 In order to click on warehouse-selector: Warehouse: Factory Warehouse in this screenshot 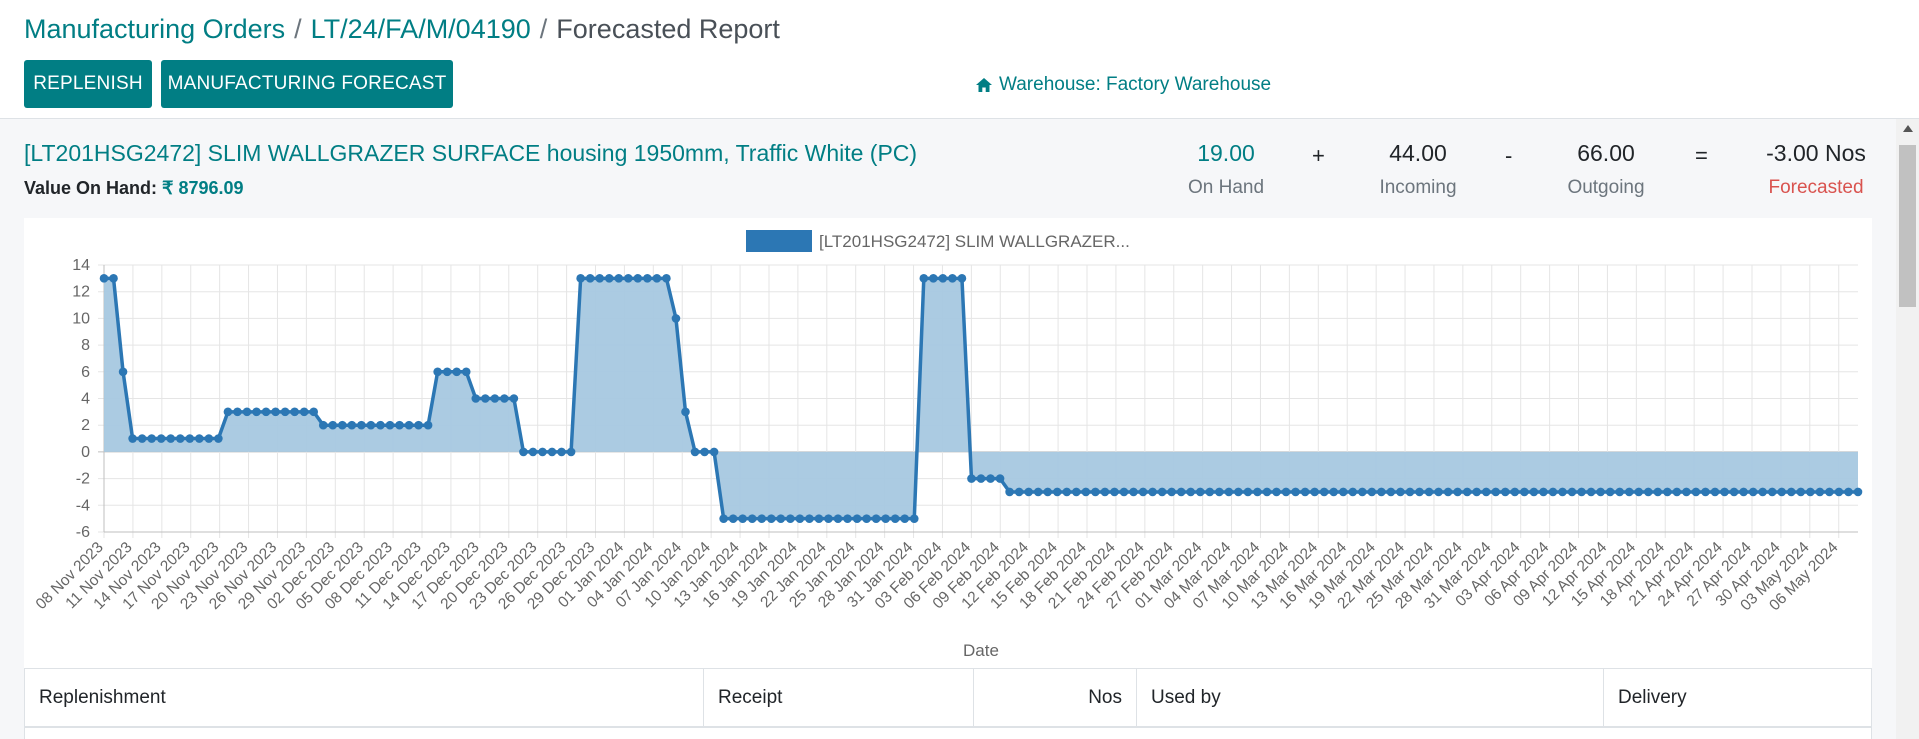, I will do `click(1123, 85)`.